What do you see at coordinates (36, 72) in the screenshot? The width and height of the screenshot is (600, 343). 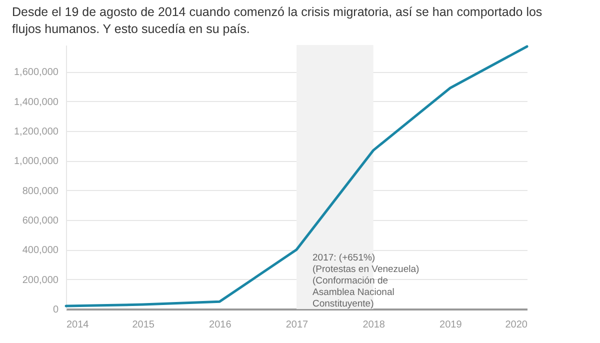 I see `y-tick-label: 1,600,000` at bounding box center [36, 72].